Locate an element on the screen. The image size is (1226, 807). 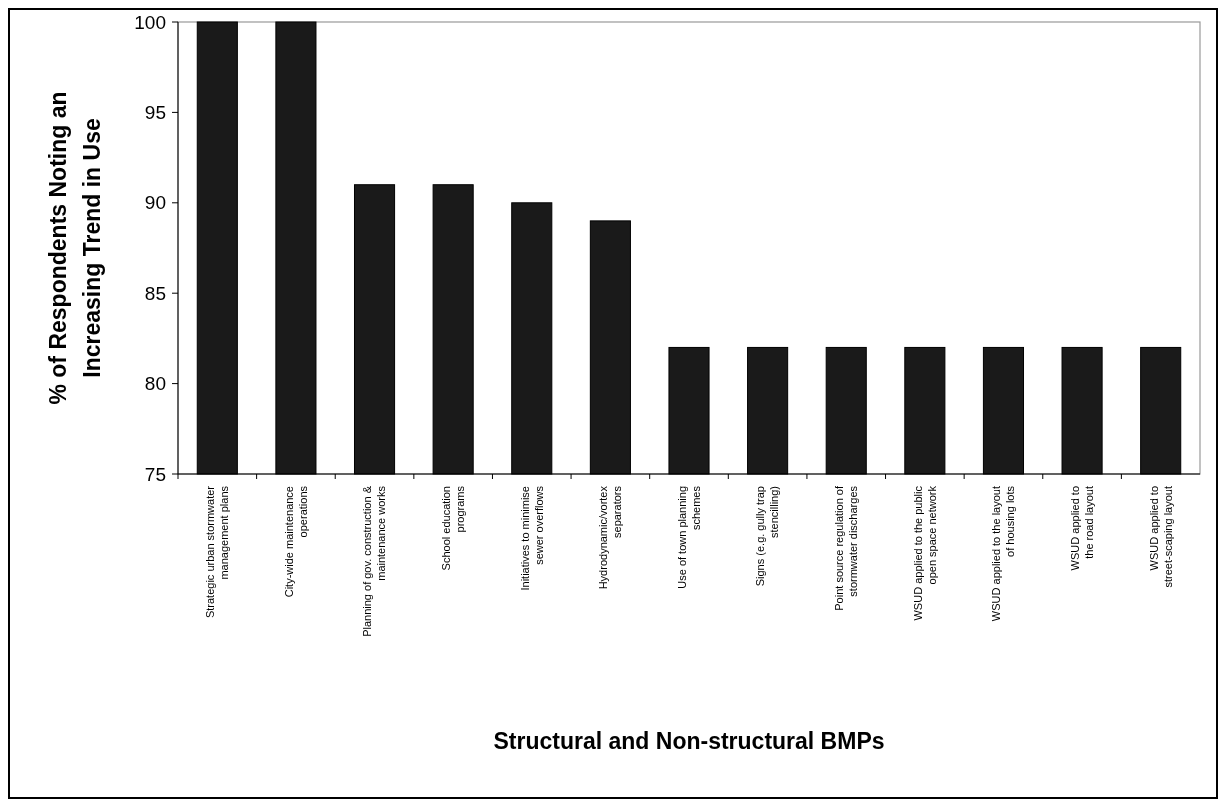
x-tick-label: Use of town planning schemes is located at coordinates (688, 537).